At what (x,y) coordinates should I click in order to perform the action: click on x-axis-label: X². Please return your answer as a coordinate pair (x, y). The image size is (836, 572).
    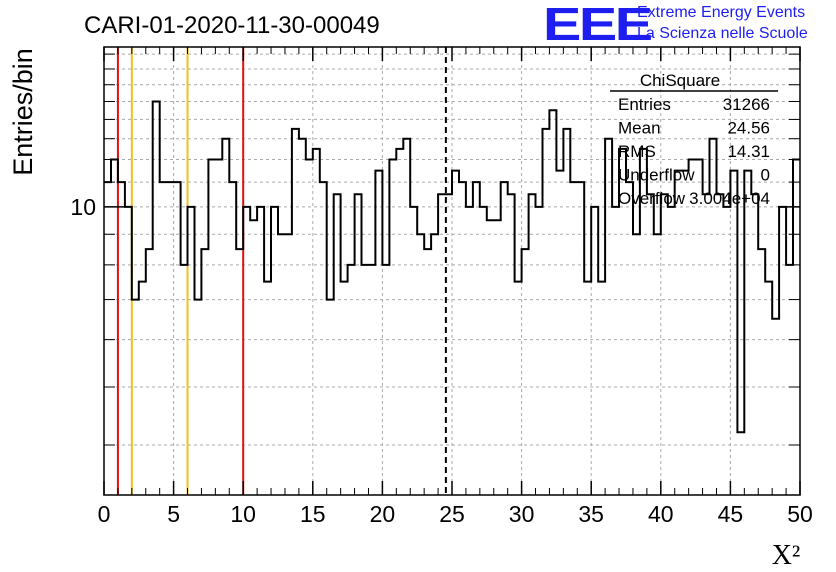
    Looking at the image, I should click on (786, 555).